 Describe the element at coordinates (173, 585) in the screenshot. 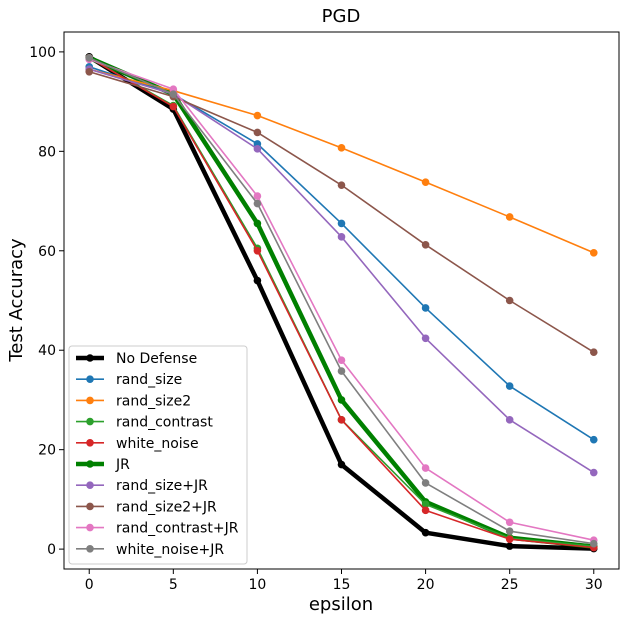

I see `x-tick-label: 5` at that location.